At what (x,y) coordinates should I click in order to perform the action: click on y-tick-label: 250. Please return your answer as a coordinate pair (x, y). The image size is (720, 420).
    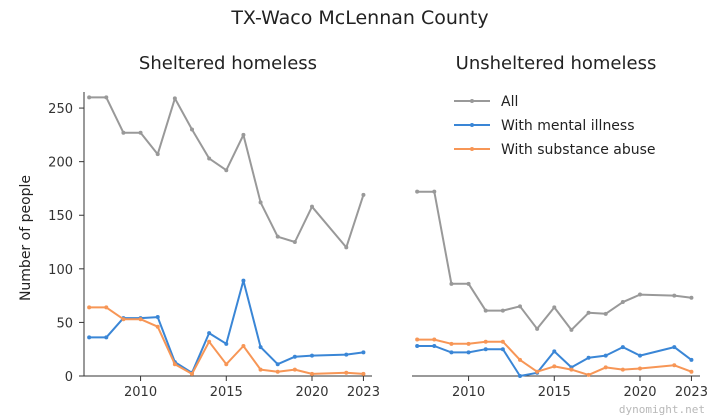
    Looking at the image, I should click on (60, 109).